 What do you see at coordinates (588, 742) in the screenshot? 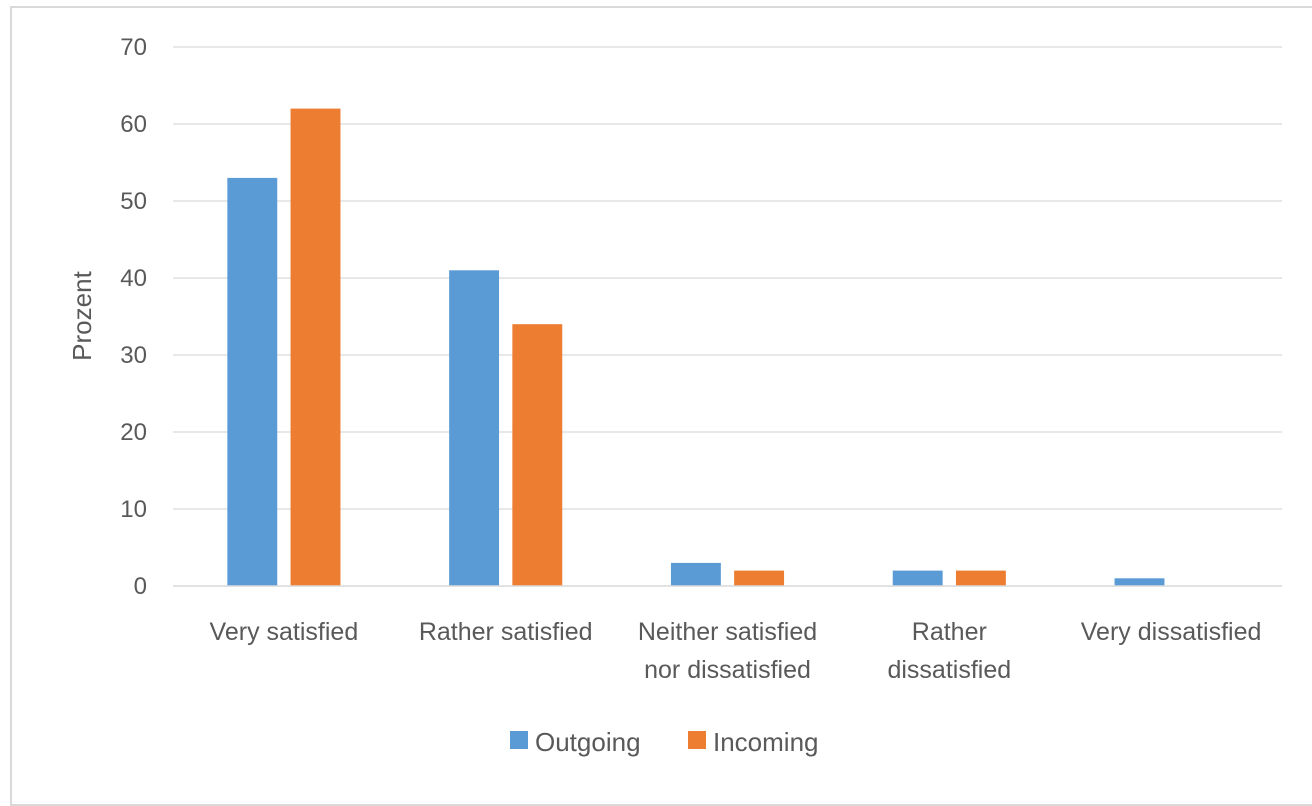
I see `legend-label-outgoing: Outgoing` at bounding box center [588, 742].